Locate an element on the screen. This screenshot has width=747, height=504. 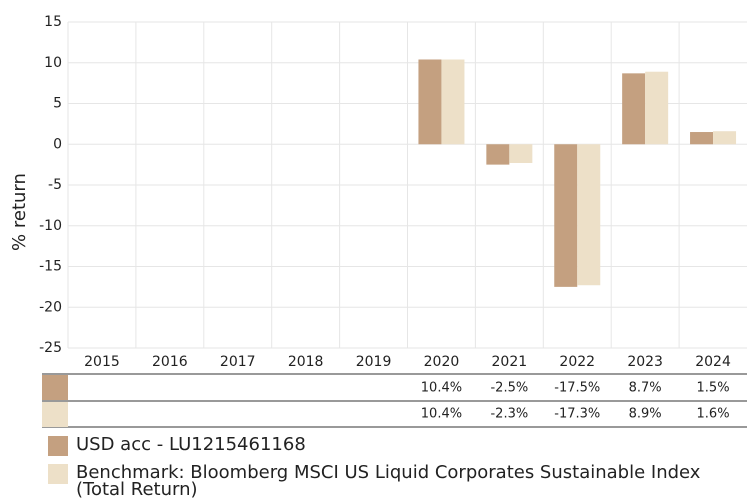
x-tick-label: 2016 is located at coordinates (170, 362).